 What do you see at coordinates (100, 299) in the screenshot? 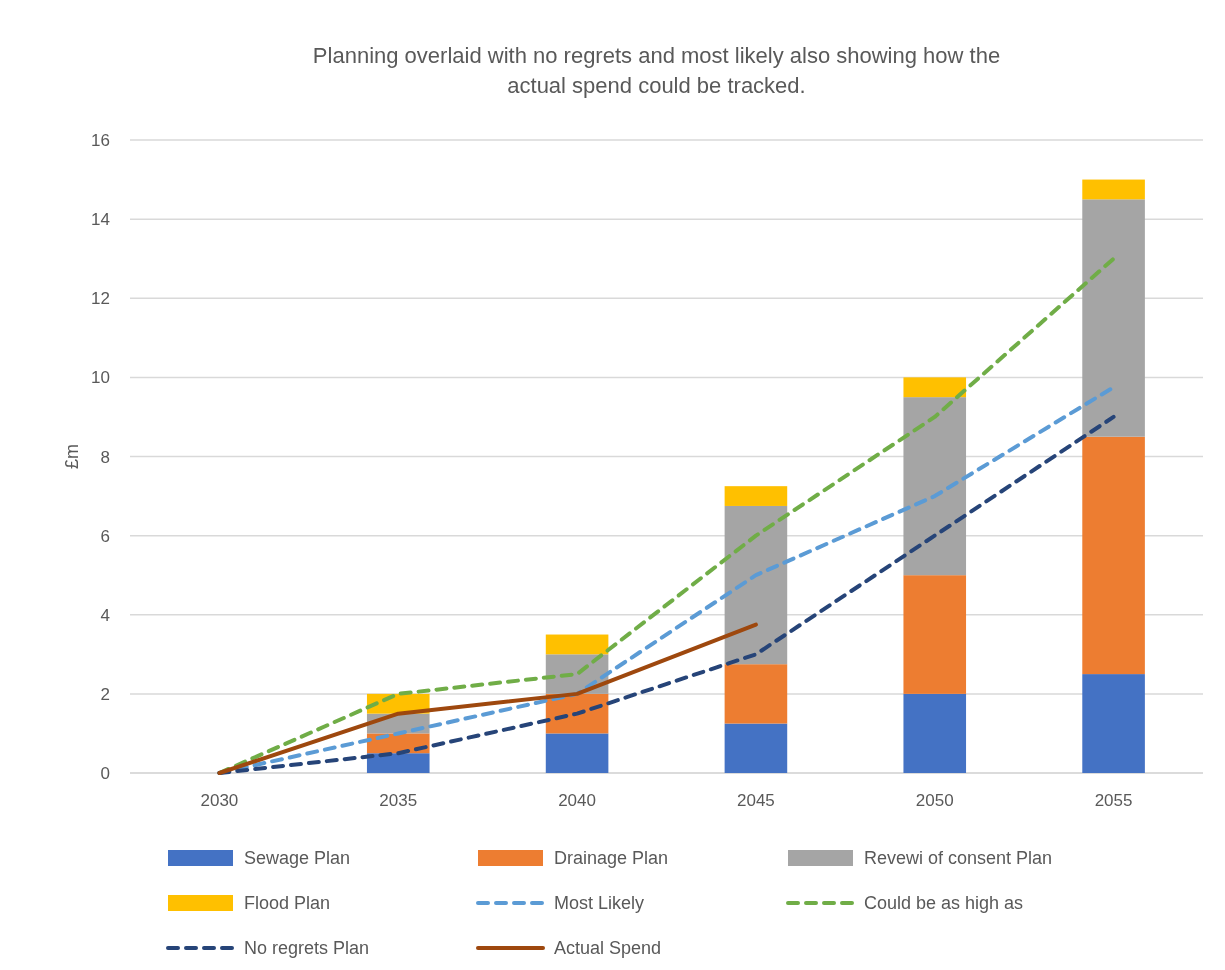
I see `y-tick-label: 12` at bounding box center [100, 299].